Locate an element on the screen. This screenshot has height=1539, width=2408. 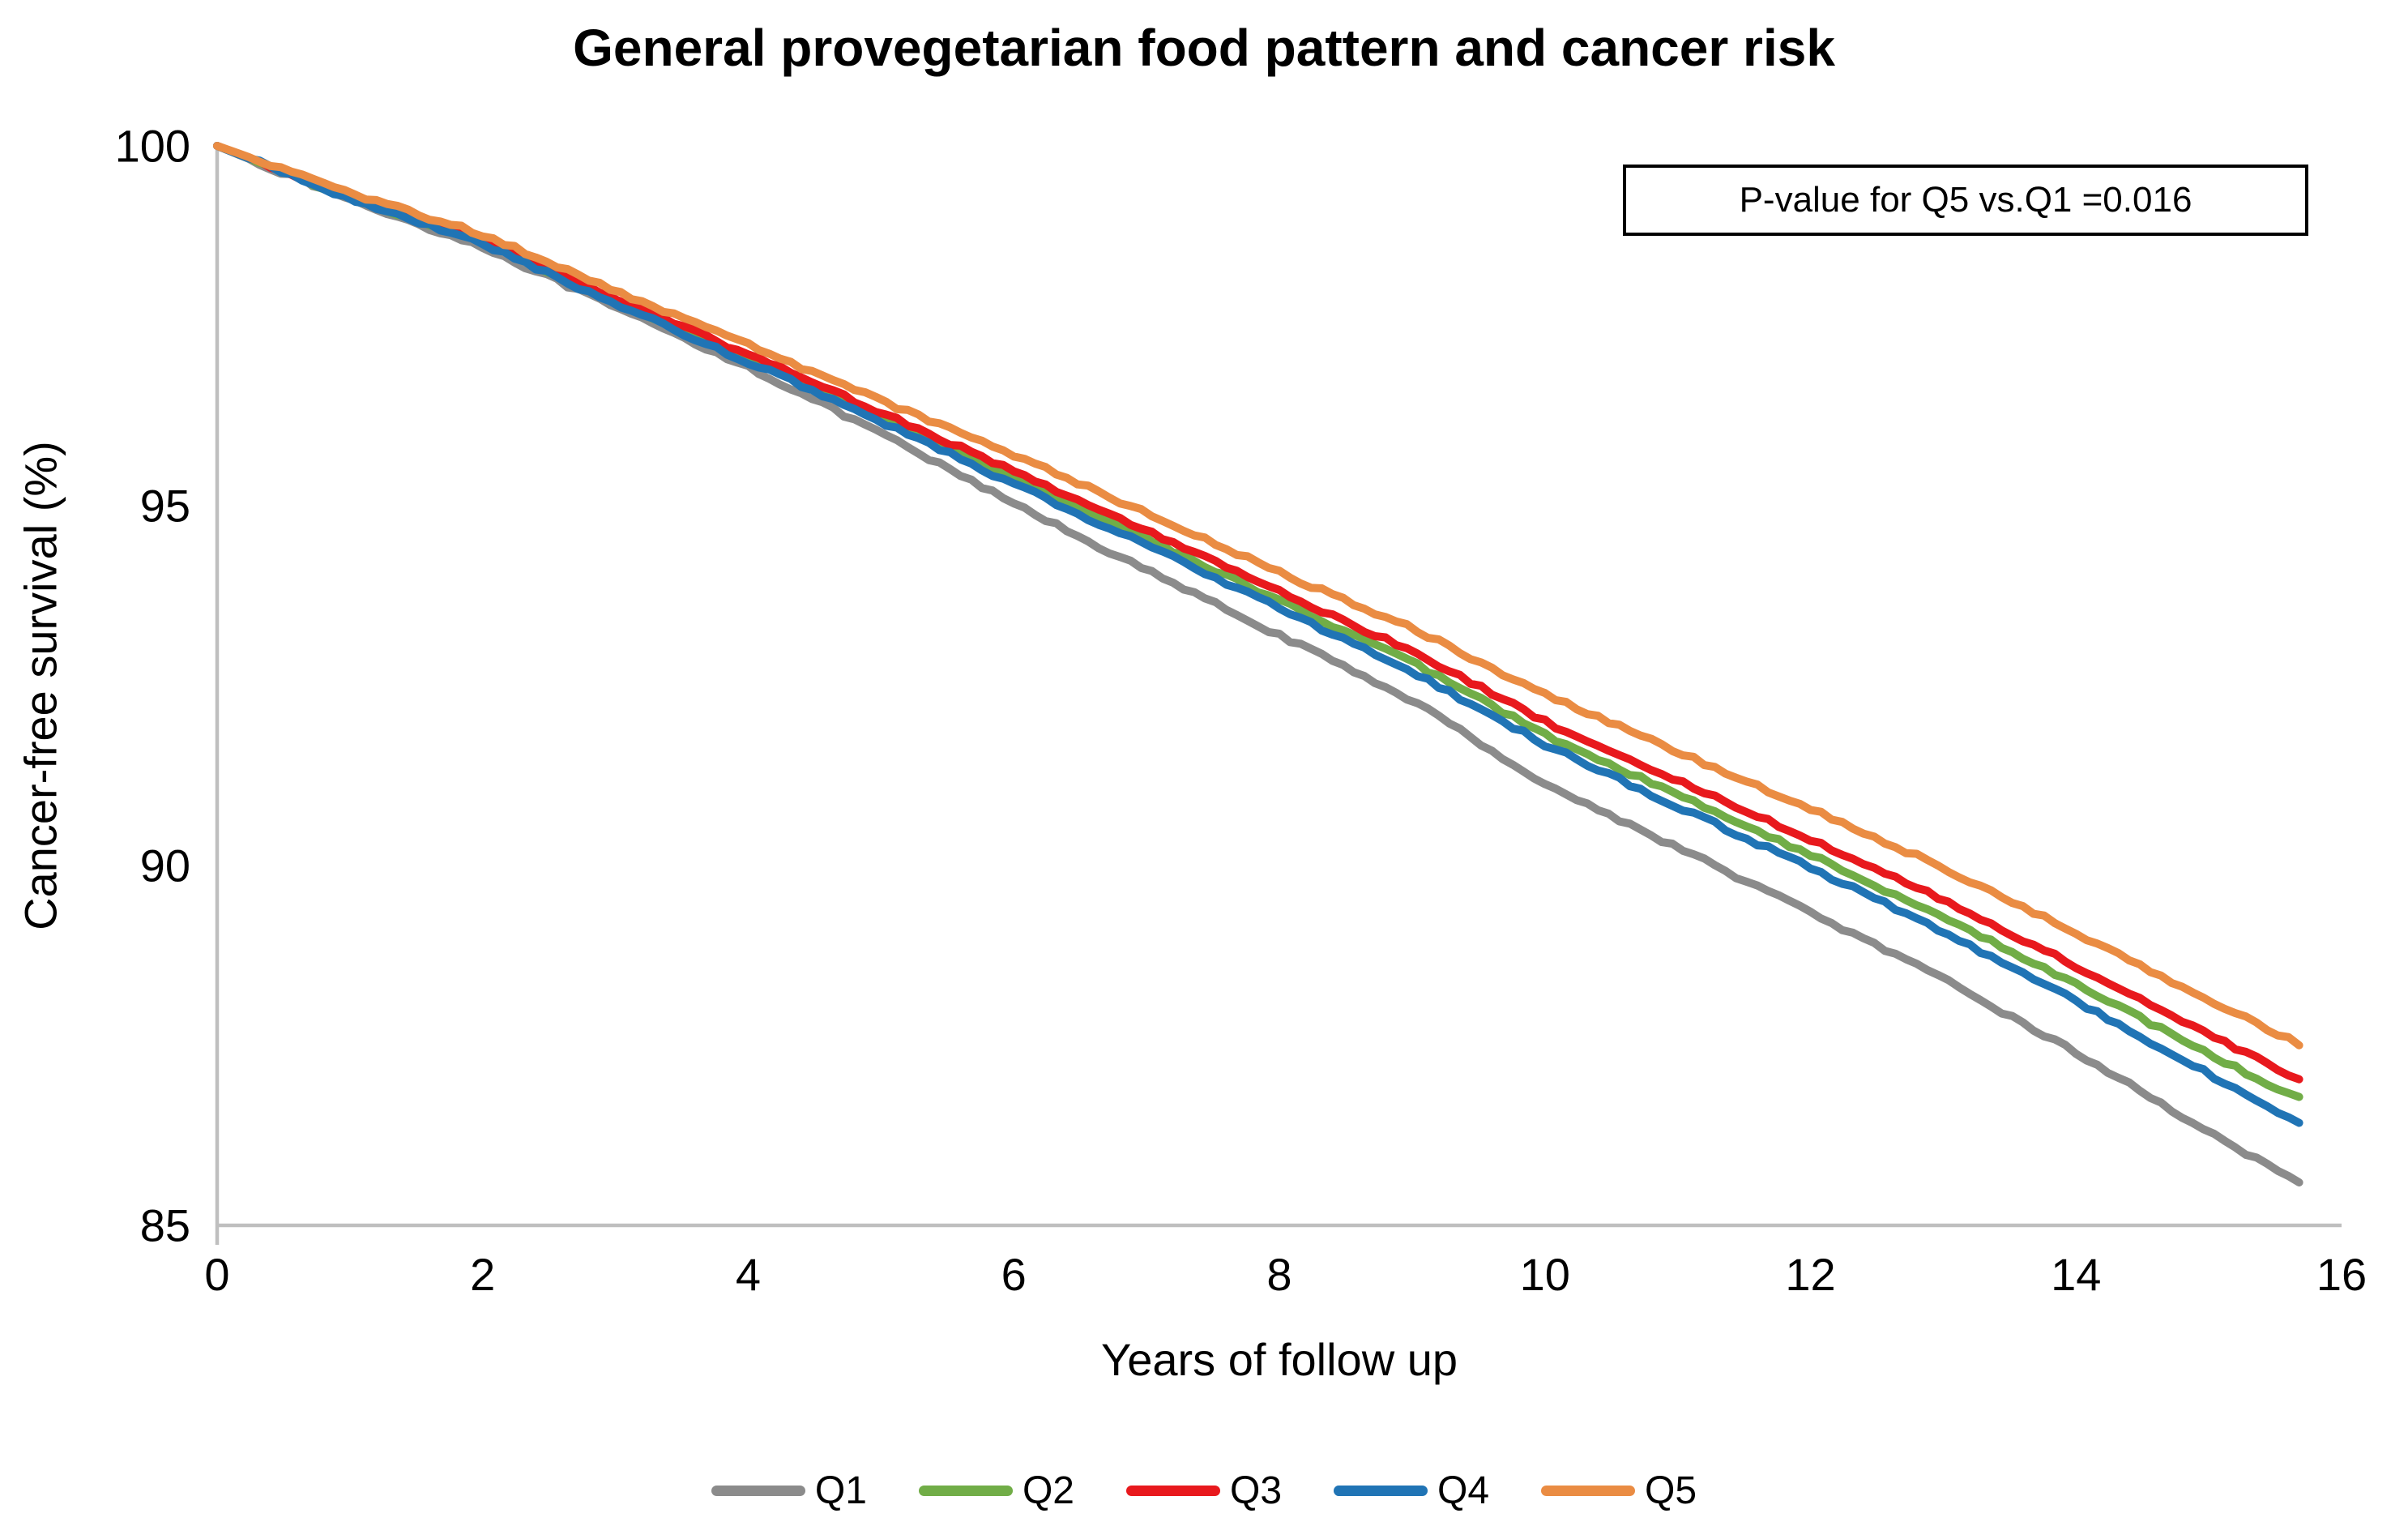
legend-item-Q5: Q5 is located at coordinates (1619, 1490).